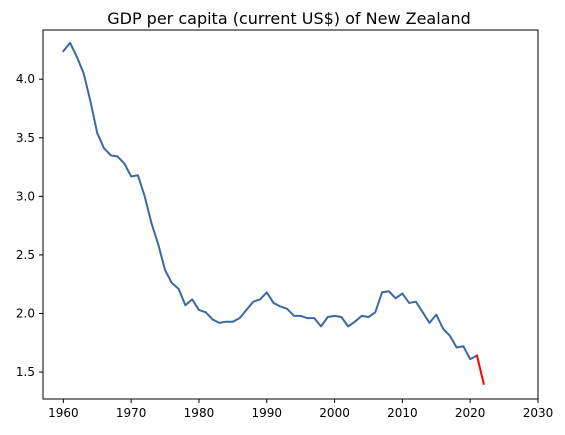  Describe the element at coordinates (25, 196) in the screenshot. I see `y-tick-label: 3.0` at that location.